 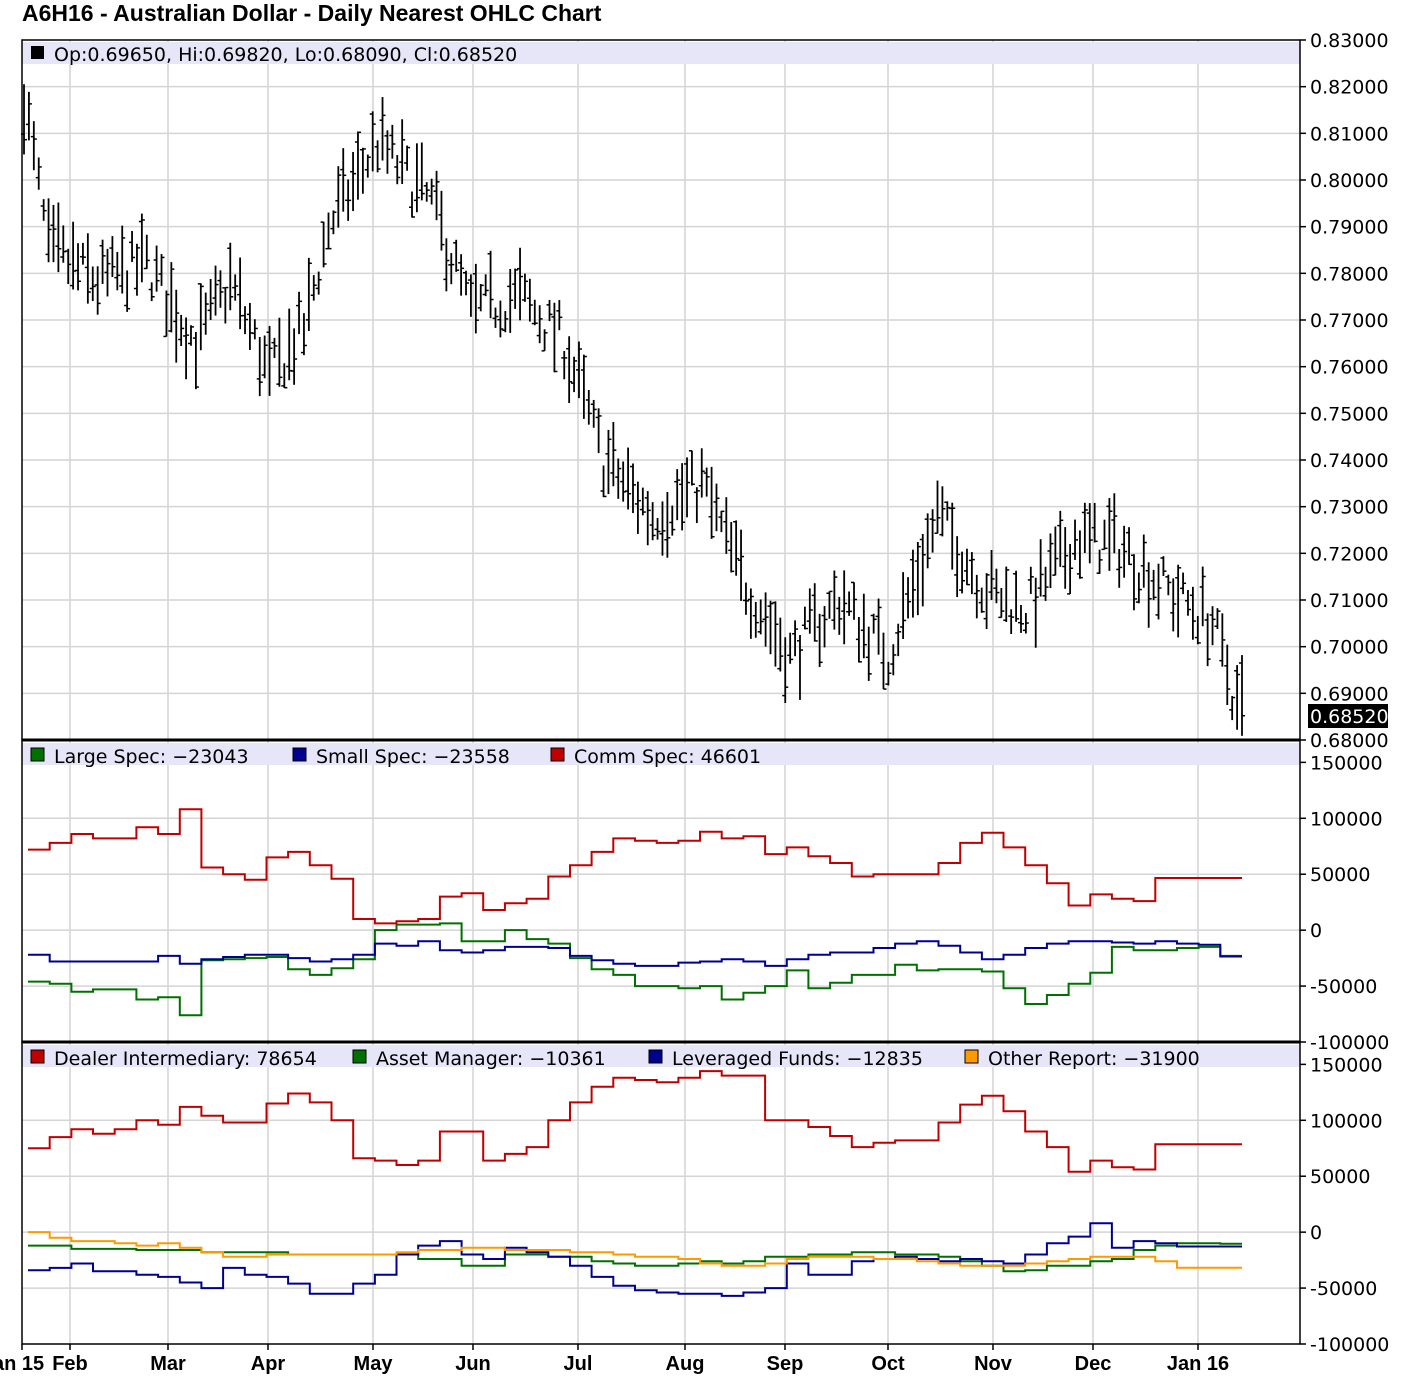 I want to click on series-line-large-spec, so click(x=635, y=969).